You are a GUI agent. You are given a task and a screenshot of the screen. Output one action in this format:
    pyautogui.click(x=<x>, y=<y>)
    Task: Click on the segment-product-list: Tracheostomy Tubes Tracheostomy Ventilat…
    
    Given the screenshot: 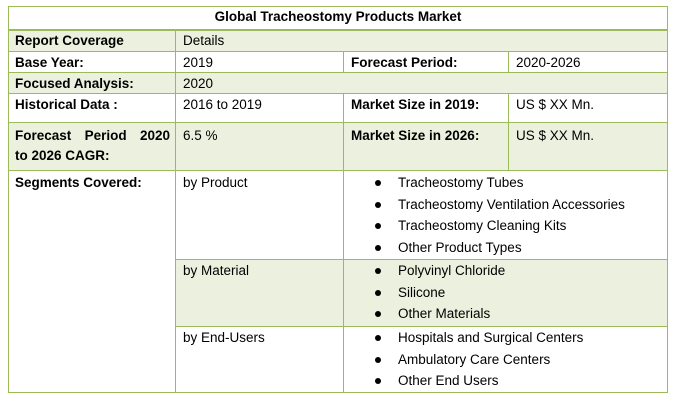 What is the action you would take?
    pyautogui.click(x=498, y=215)
    